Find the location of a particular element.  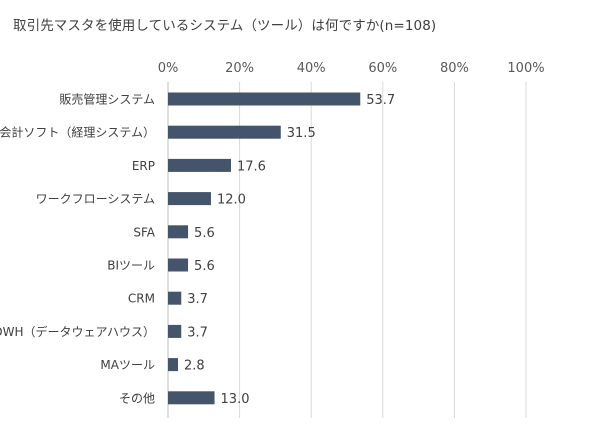

x-tick-label: 60% is located at coordinates (382, 68).